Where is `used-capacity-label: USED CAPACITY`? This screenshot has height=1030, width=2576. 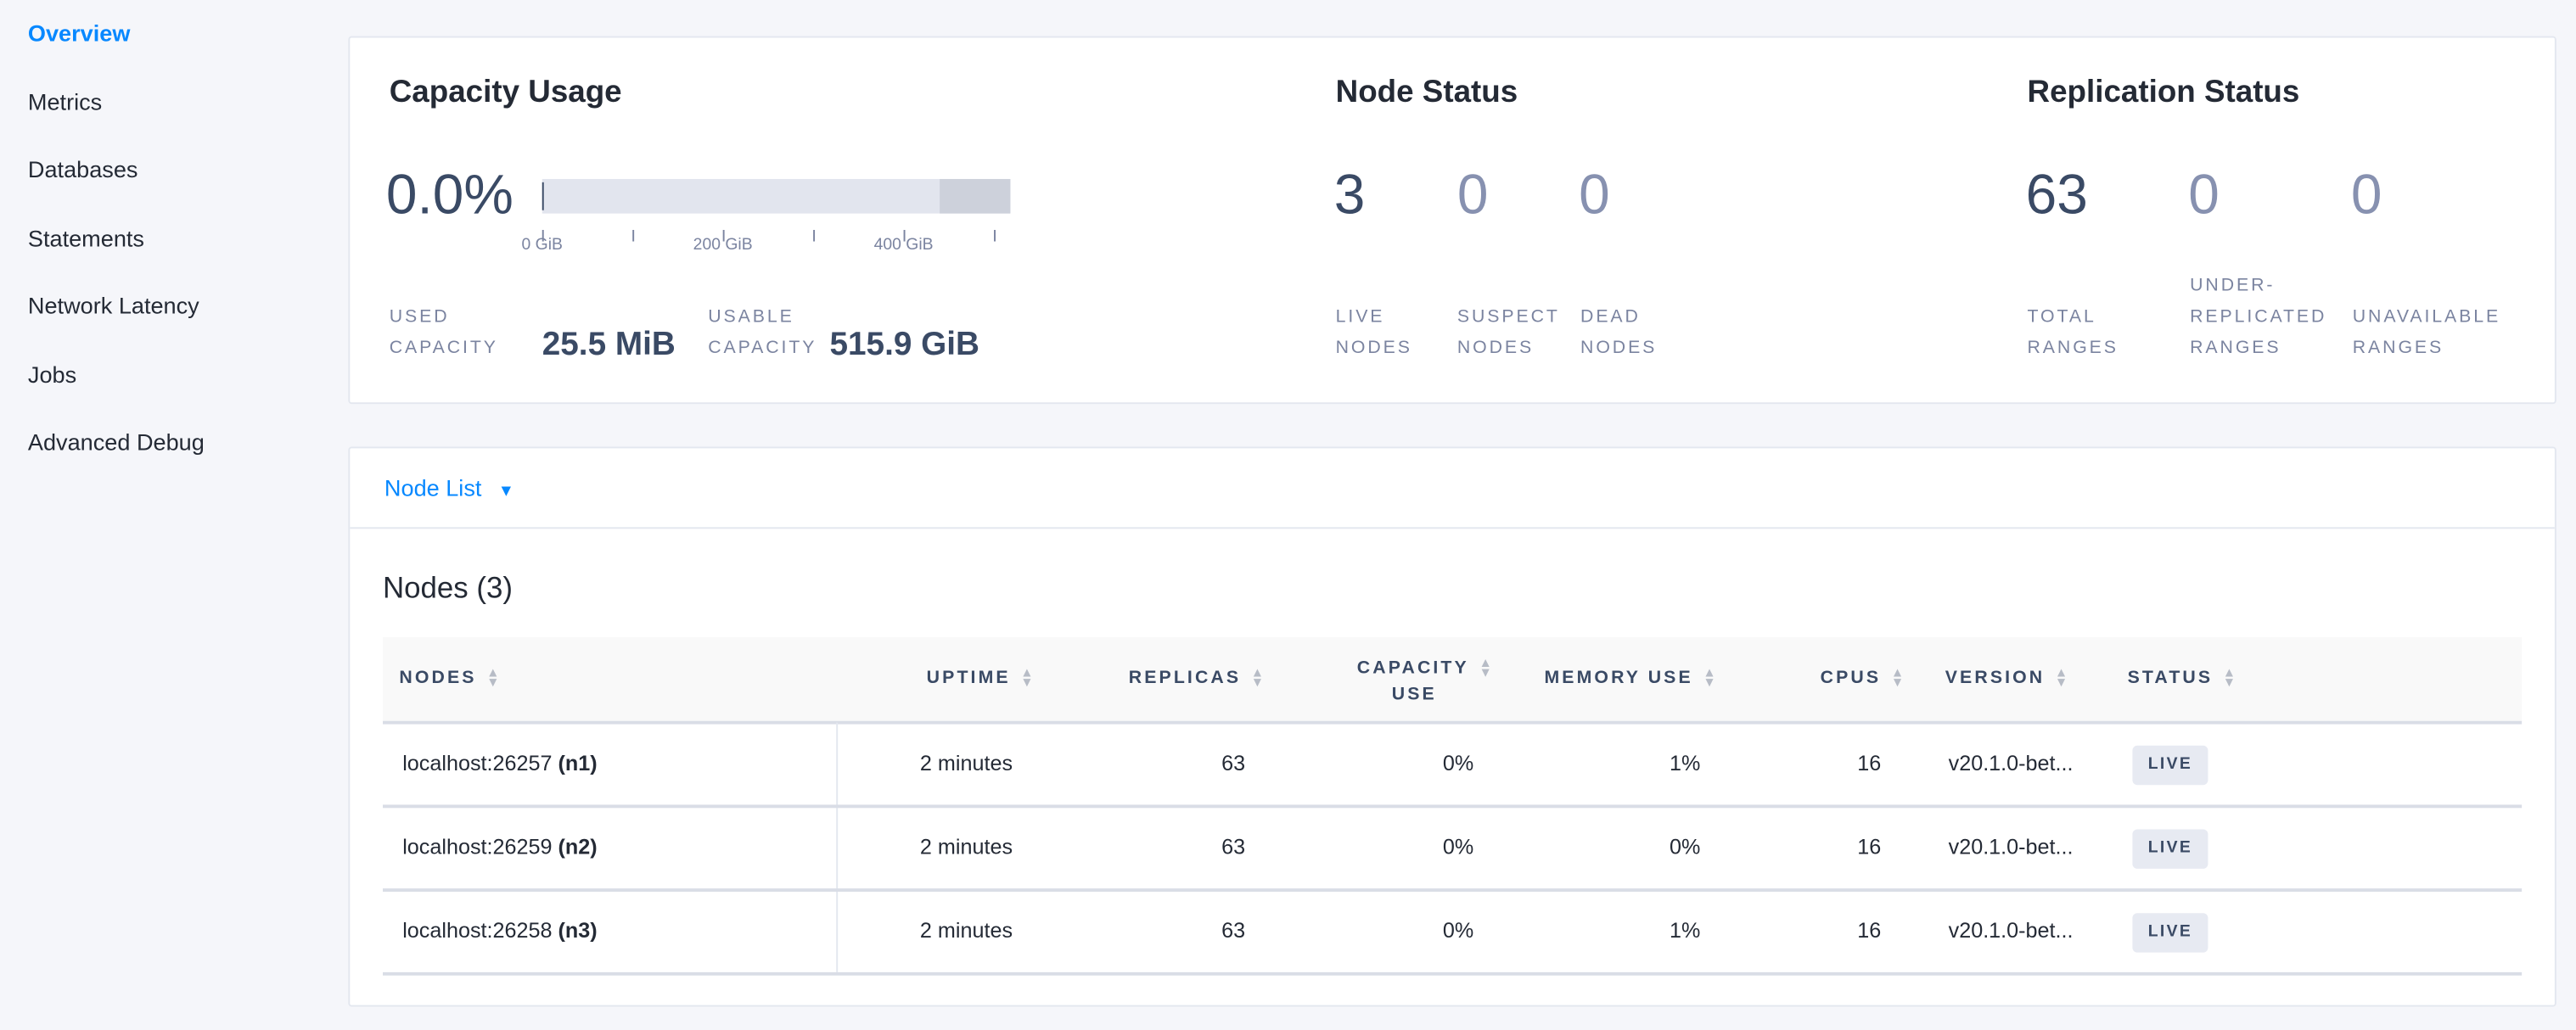 used-capacity-label: USED CAPACITY is located at coordinates (444, 332).